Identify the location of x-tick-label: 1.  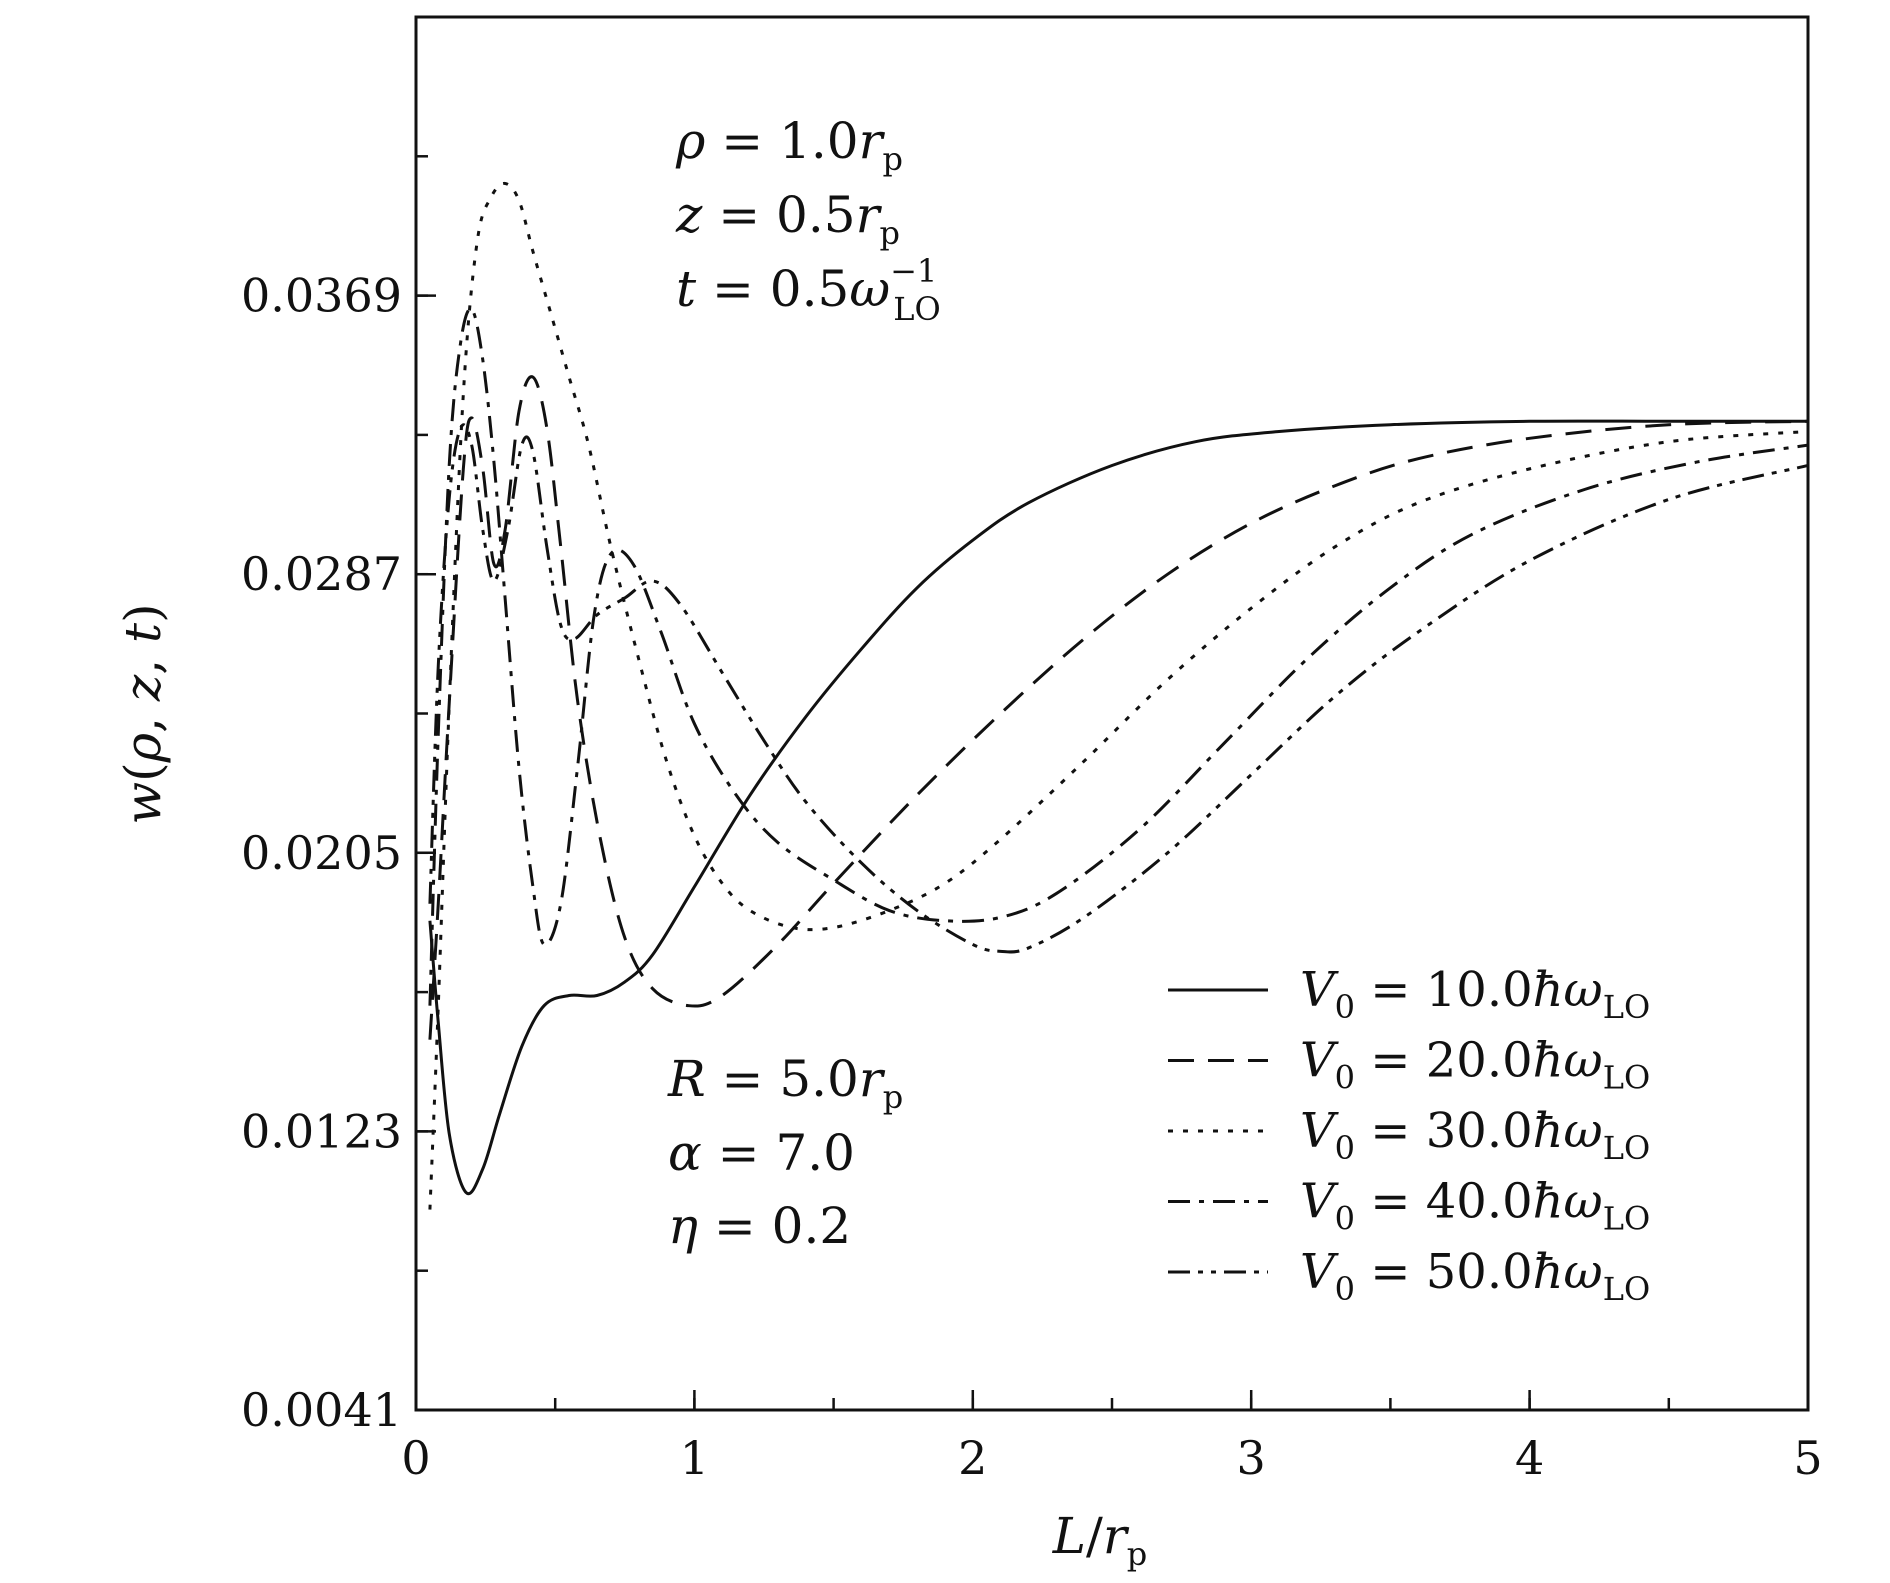
(694, 1458).